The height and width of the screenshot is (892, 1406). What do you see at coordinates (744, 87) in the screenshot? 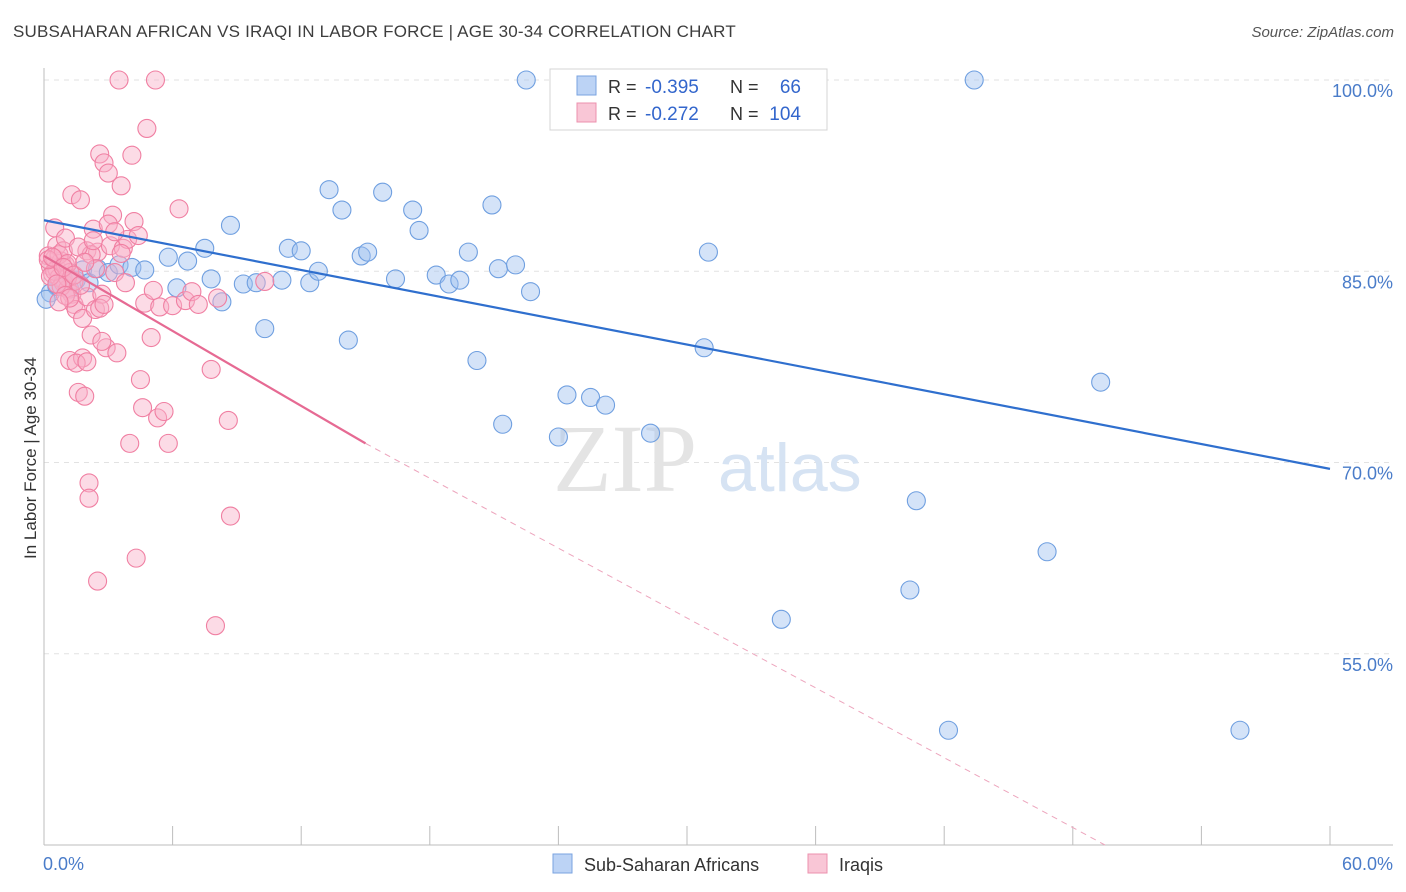
I see `stats-n-label-blue: N =` at bounding box center [744, 87].